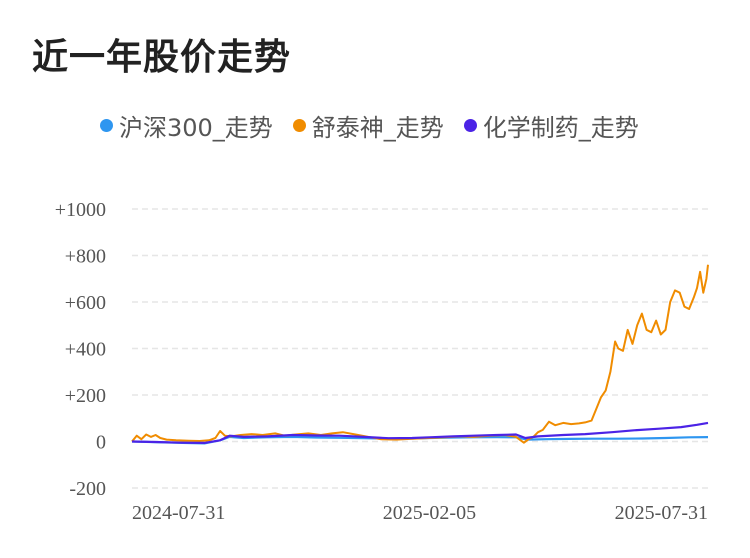  What do you see at coordinates (429, 513) in the screenshot?
I see `x-tick-label: 2025-02-05` at bounding box center [429, 513].